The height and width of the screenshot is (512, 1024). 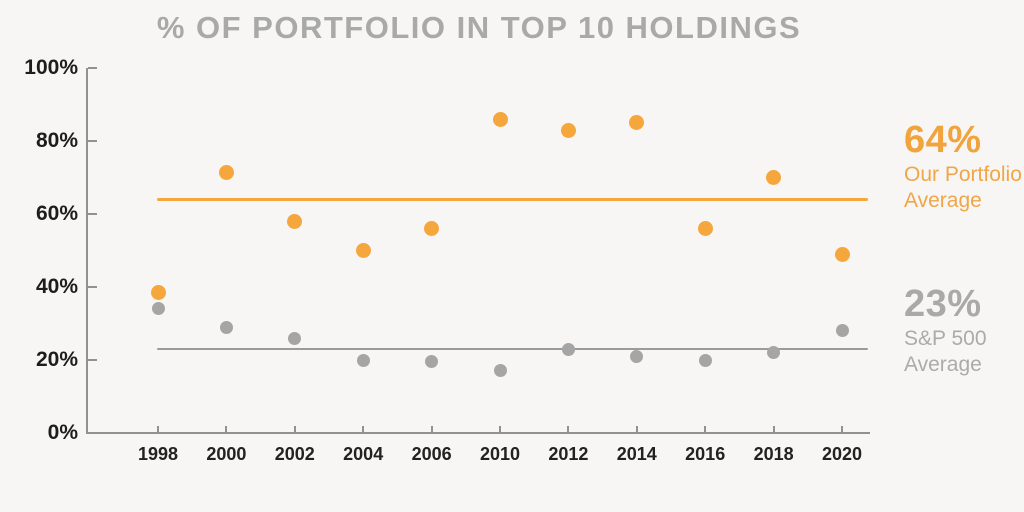 I want to click on x-axis-tick-label-2014: 2014, so click(x=636, y=454).